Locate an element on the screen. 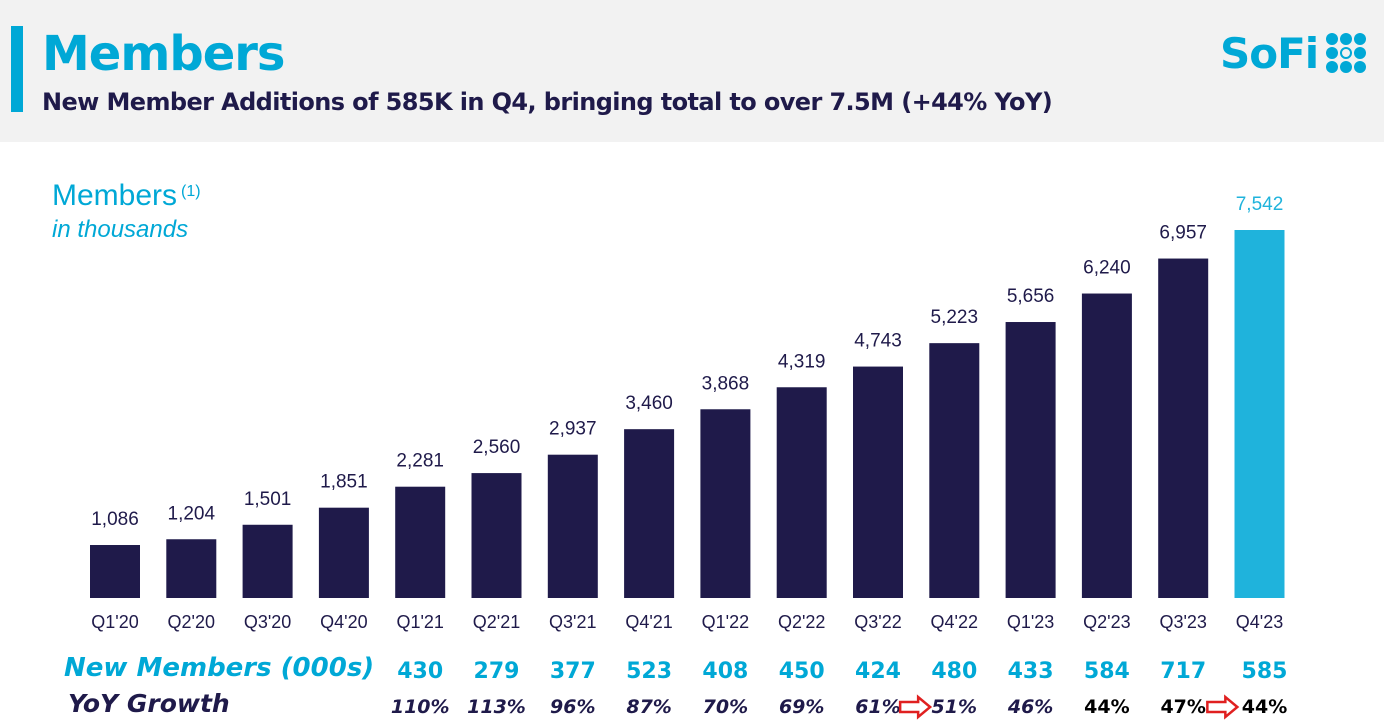 The width and height of the screenshot is (1384, 723). bar-value-label: 1,086 is located at coordinates (115, 519).